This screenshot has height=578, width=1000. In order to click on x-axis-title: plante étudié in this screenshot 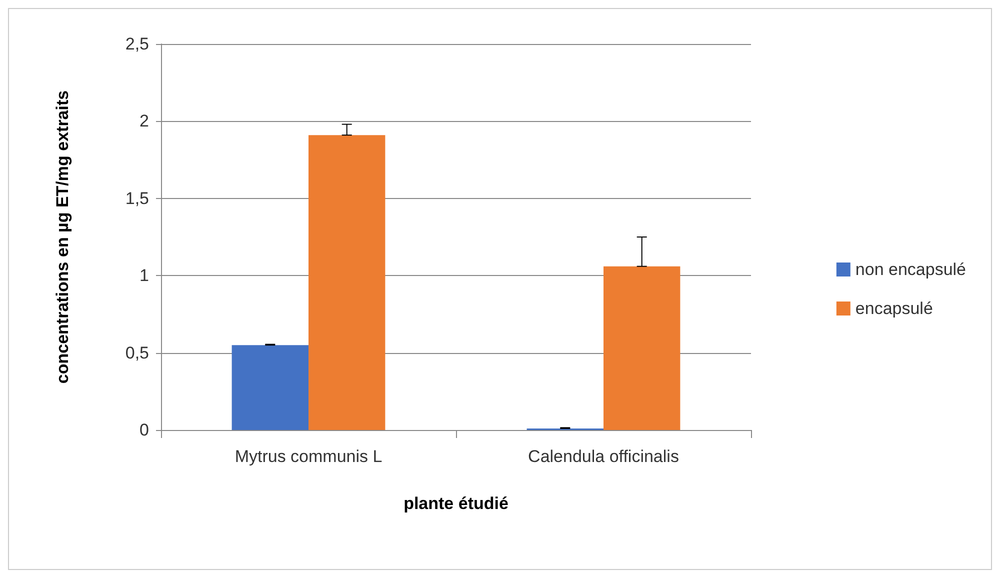, I will do `click(456, 503)`.